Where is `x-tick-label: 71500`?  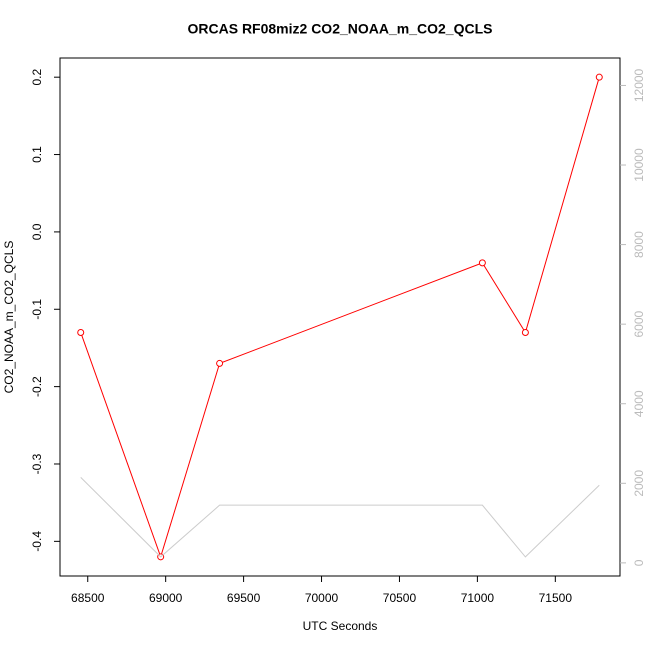 x-tick-label: 71500 is located at coordinates (556, 598).